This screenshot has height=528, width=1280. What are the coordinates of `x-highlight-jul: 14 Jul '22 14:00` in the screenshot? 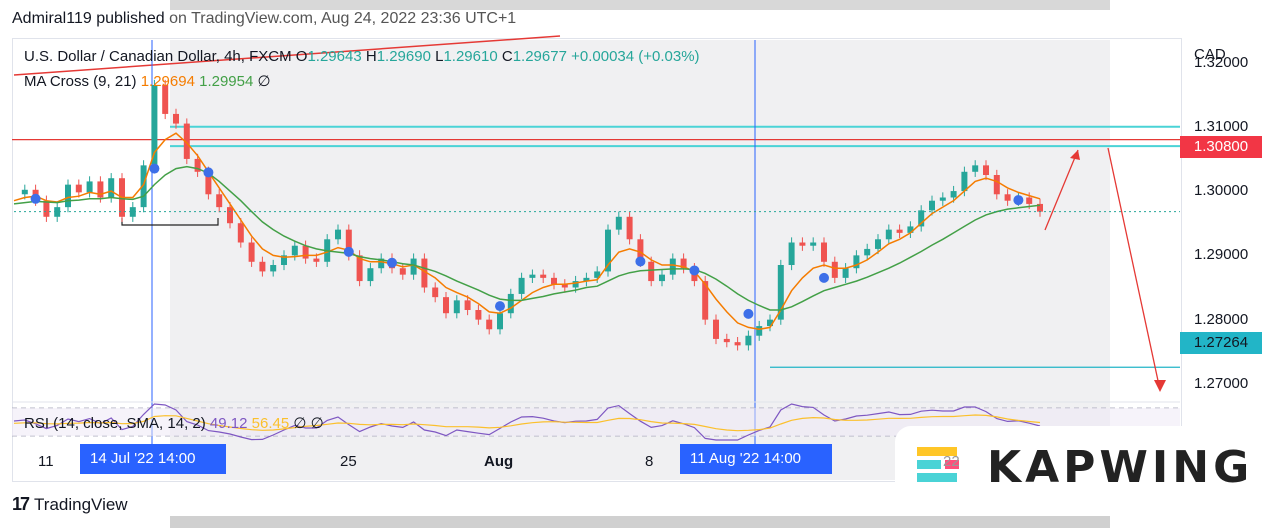 It's located at (153, 459).